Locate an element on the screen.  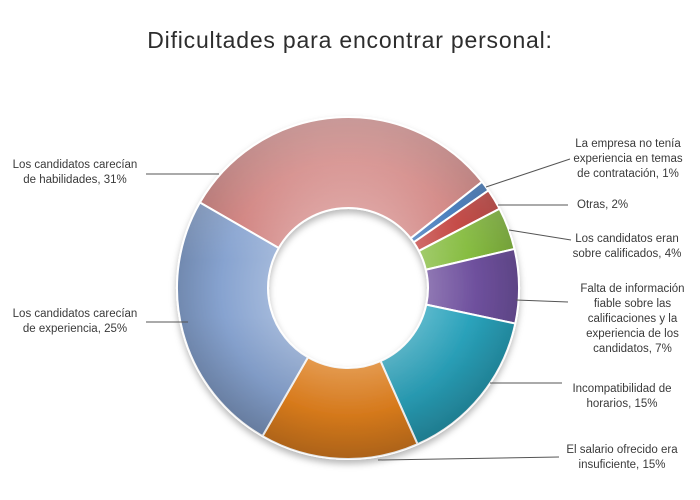
slice-label-2: Otras, 2% is located at coordinates (632, 205).